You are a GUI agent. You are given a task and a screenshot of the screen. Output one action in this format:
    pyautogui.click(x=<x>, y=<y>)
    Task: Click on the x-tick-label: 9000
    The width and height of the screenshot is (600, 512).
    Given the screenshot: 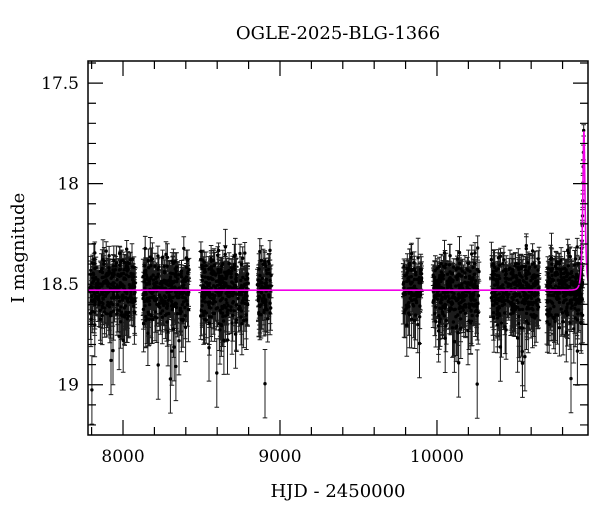 What is the action you would take?
    pyautogui.click(x=279, y=457)
    